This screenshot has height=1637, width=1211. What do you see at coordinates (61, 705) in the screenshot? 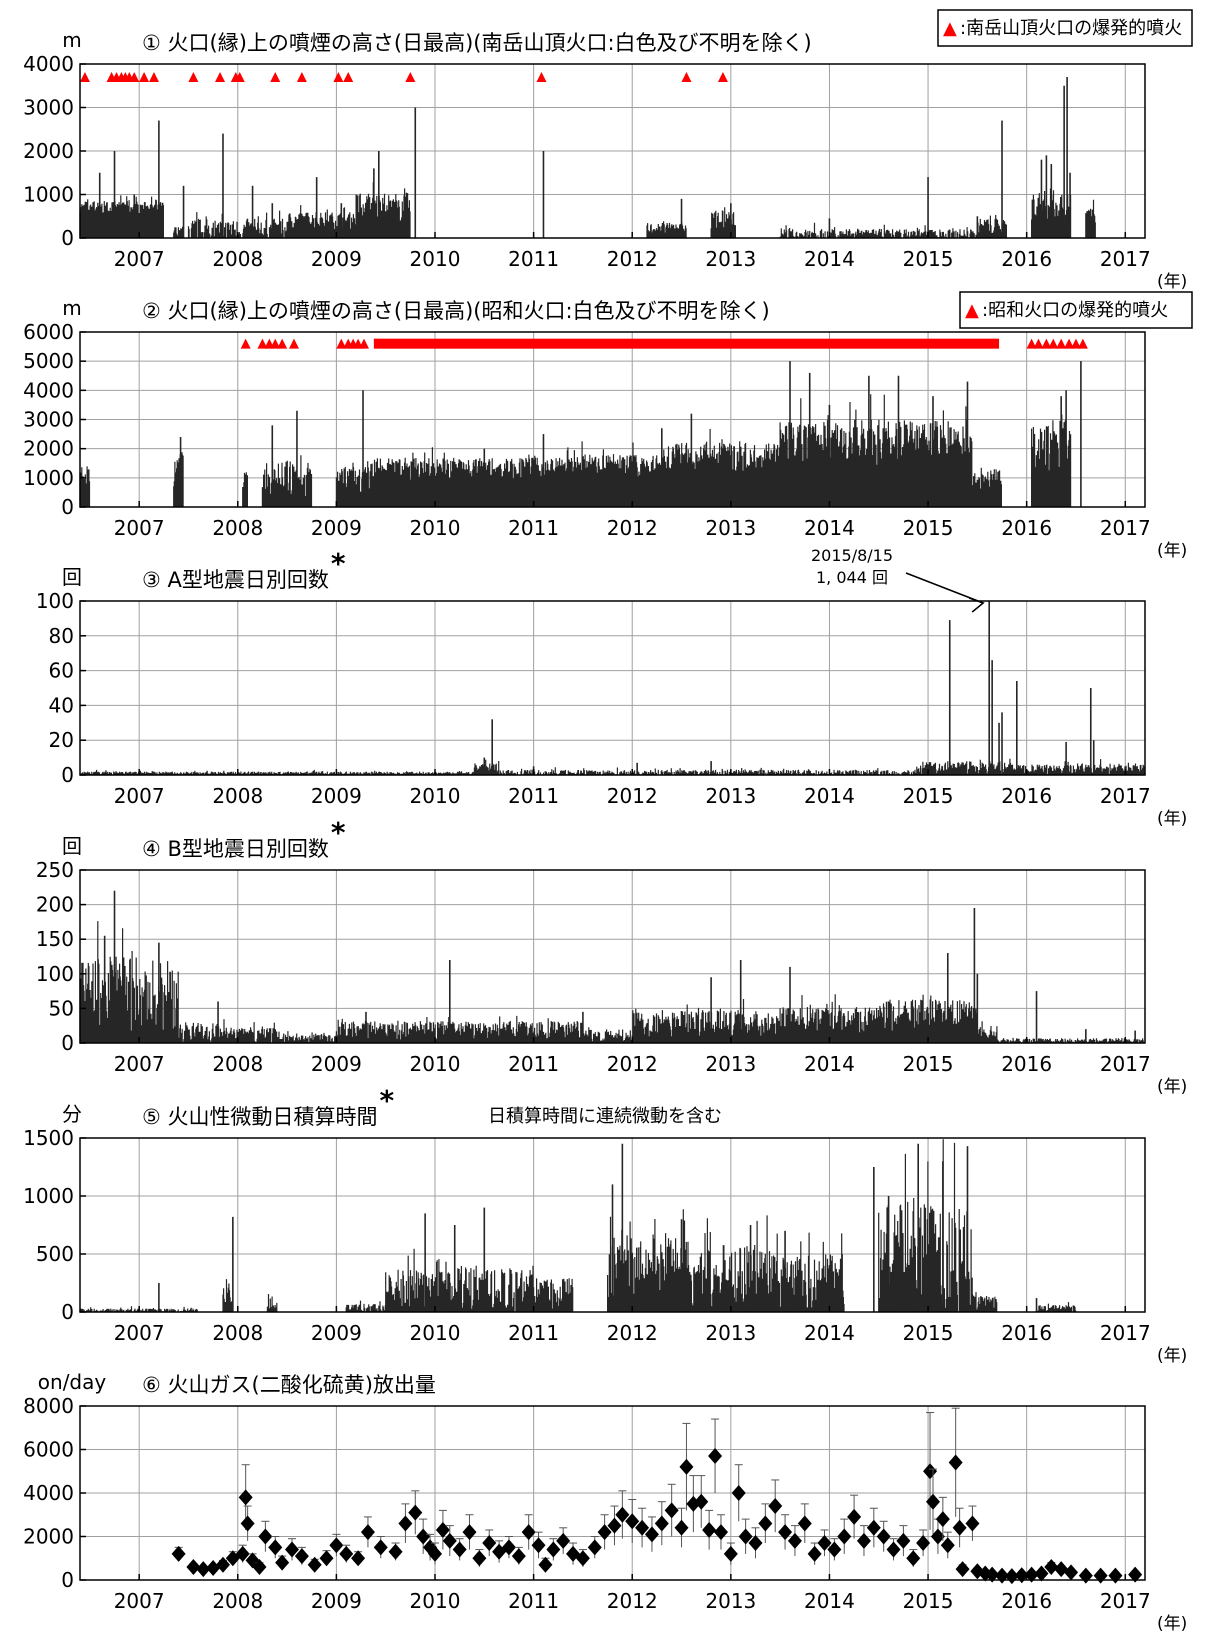
I see `y-tick-label: 40` at bounding box center [61, 705].